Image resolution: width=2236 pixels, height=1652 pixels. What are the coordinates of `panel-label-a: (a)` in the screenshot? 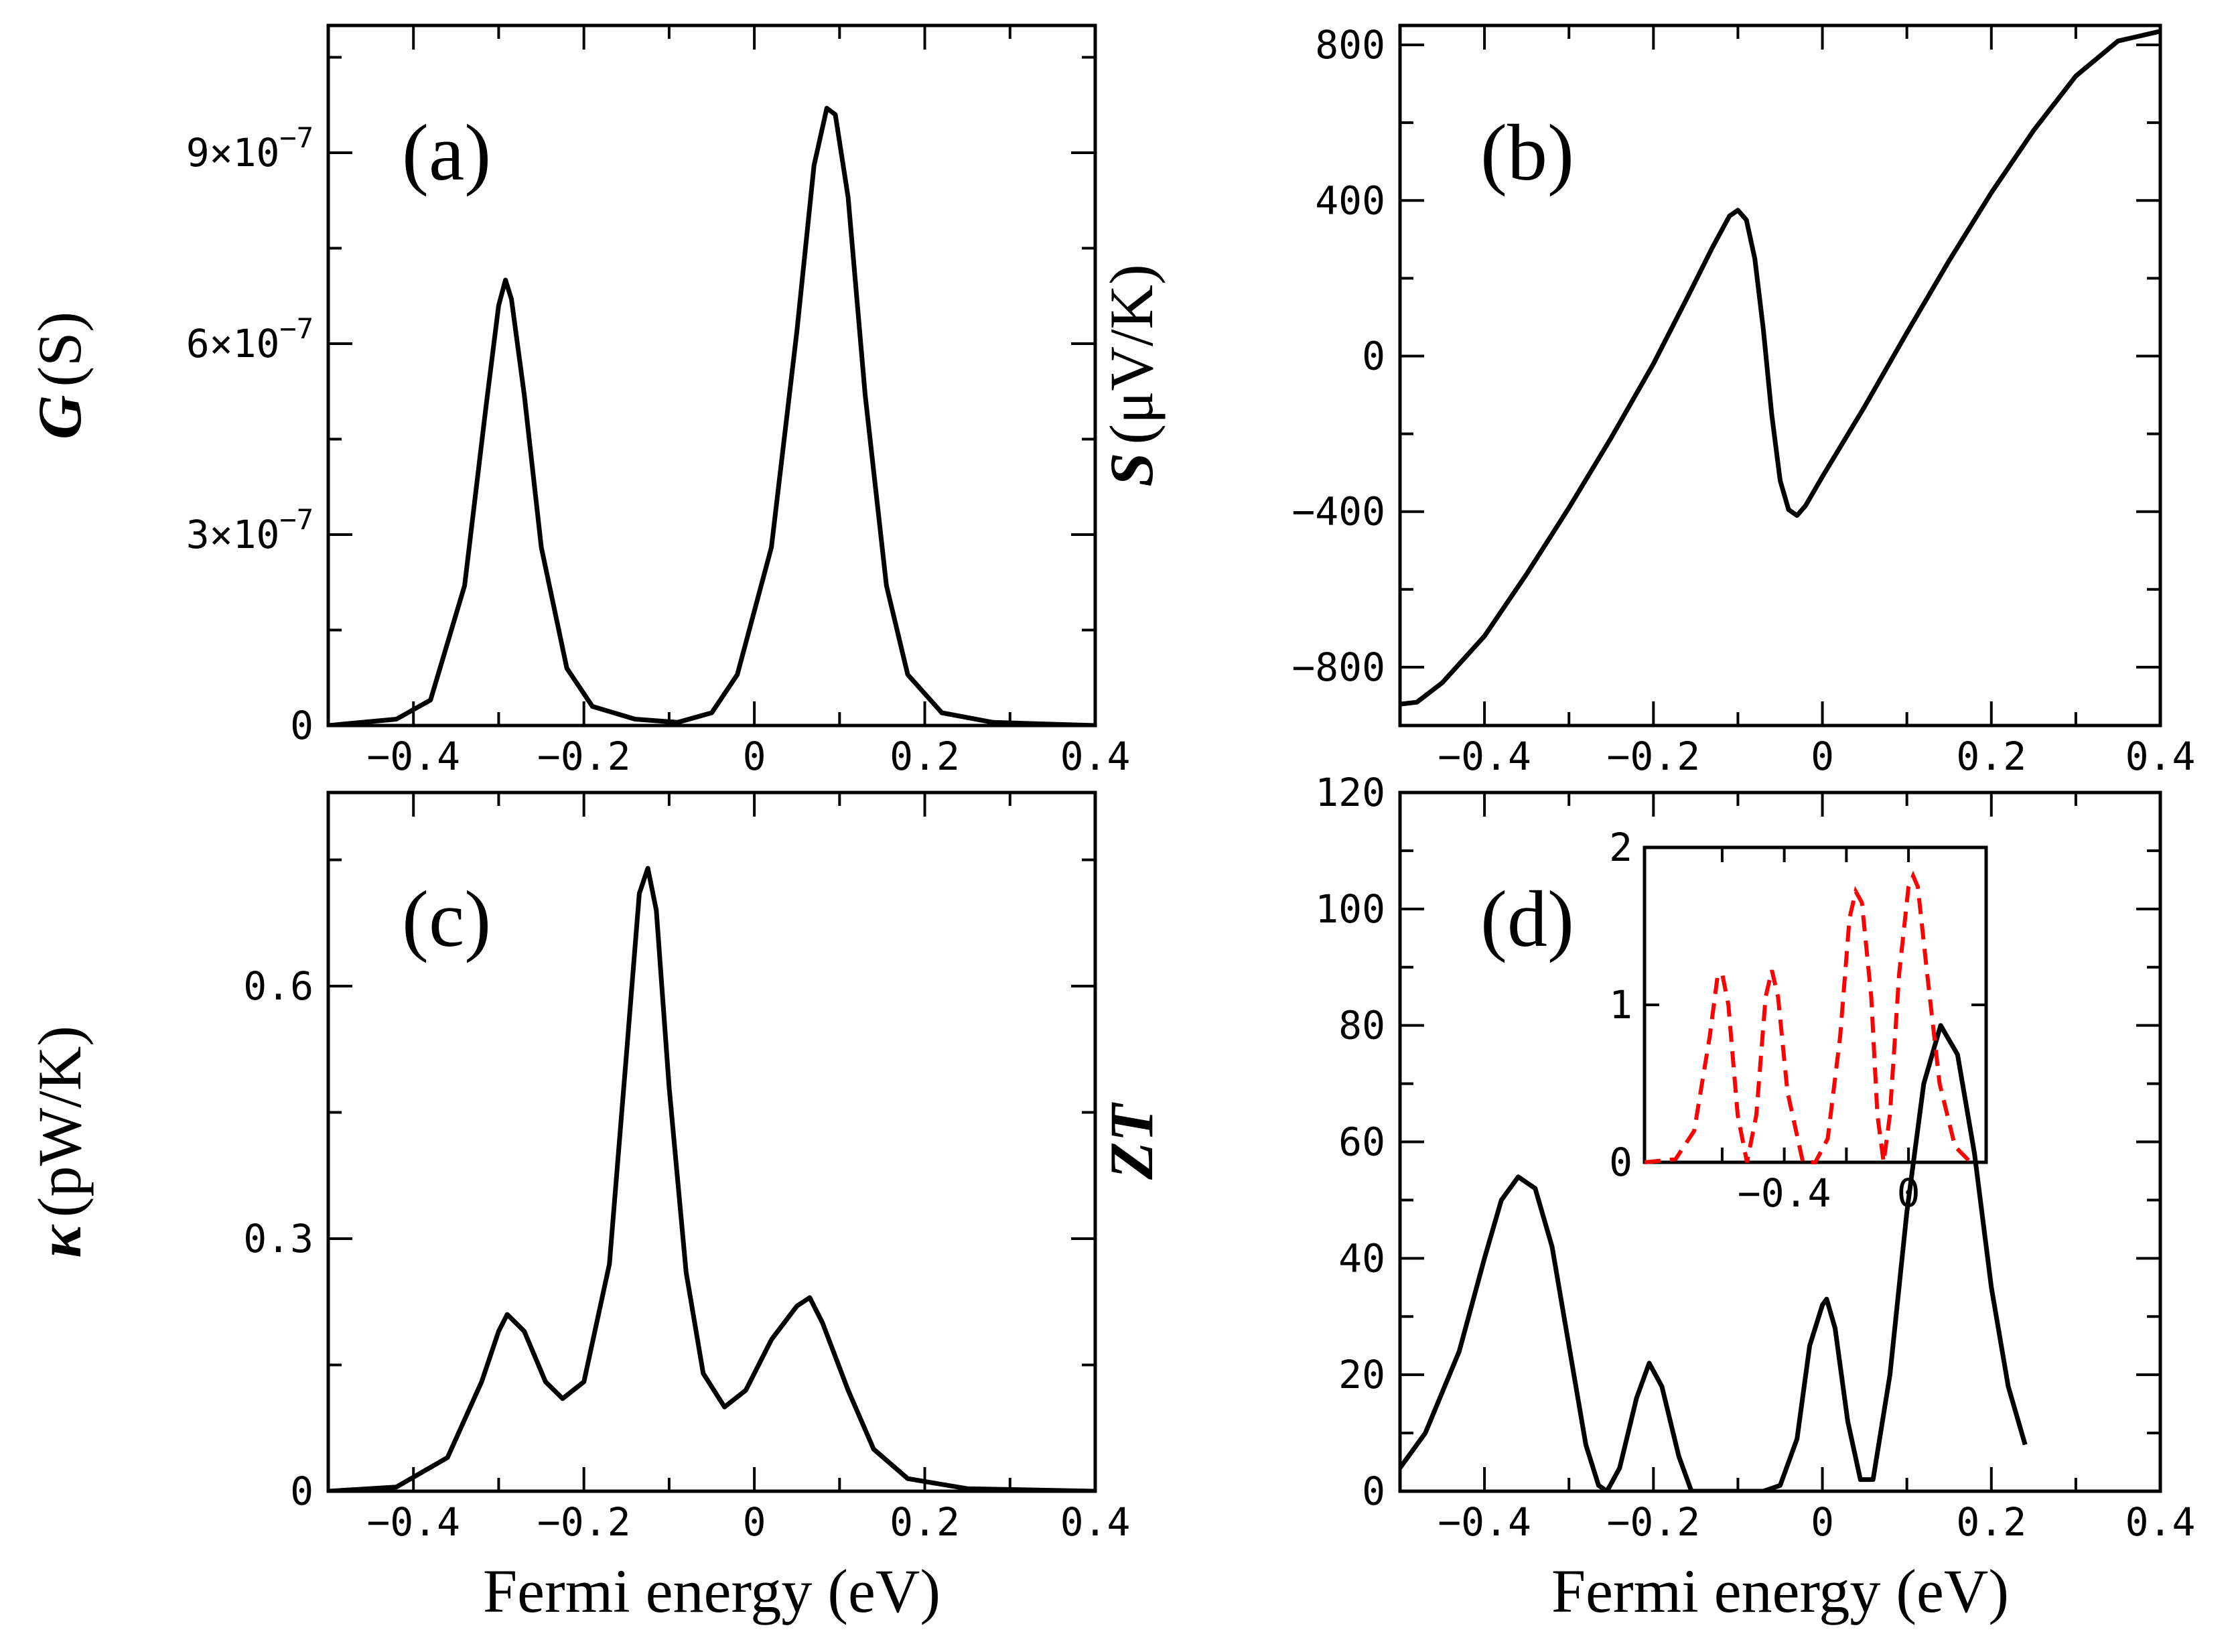 It's located at (446, 152).